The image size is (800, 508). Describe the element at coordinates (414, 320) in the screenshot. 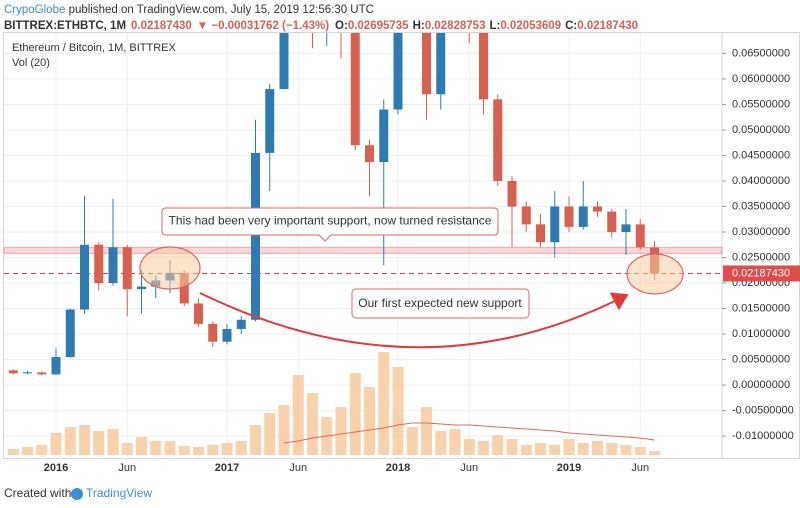

I see `arrow` at that location.